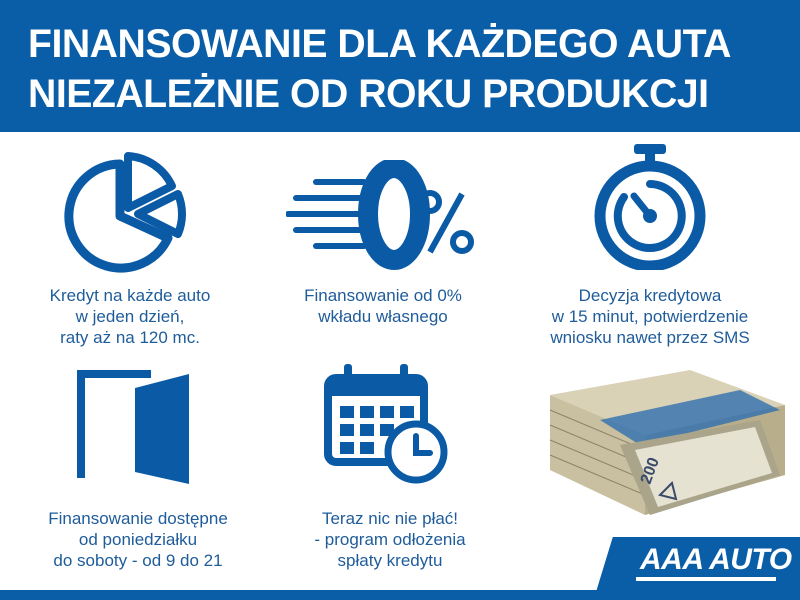 This screenshot has height=600, width=800. What do you see at coordinates (383, 316) in the screenshot?
I see `caption-line: wkładu własnego` at bounding box center [383, 316].